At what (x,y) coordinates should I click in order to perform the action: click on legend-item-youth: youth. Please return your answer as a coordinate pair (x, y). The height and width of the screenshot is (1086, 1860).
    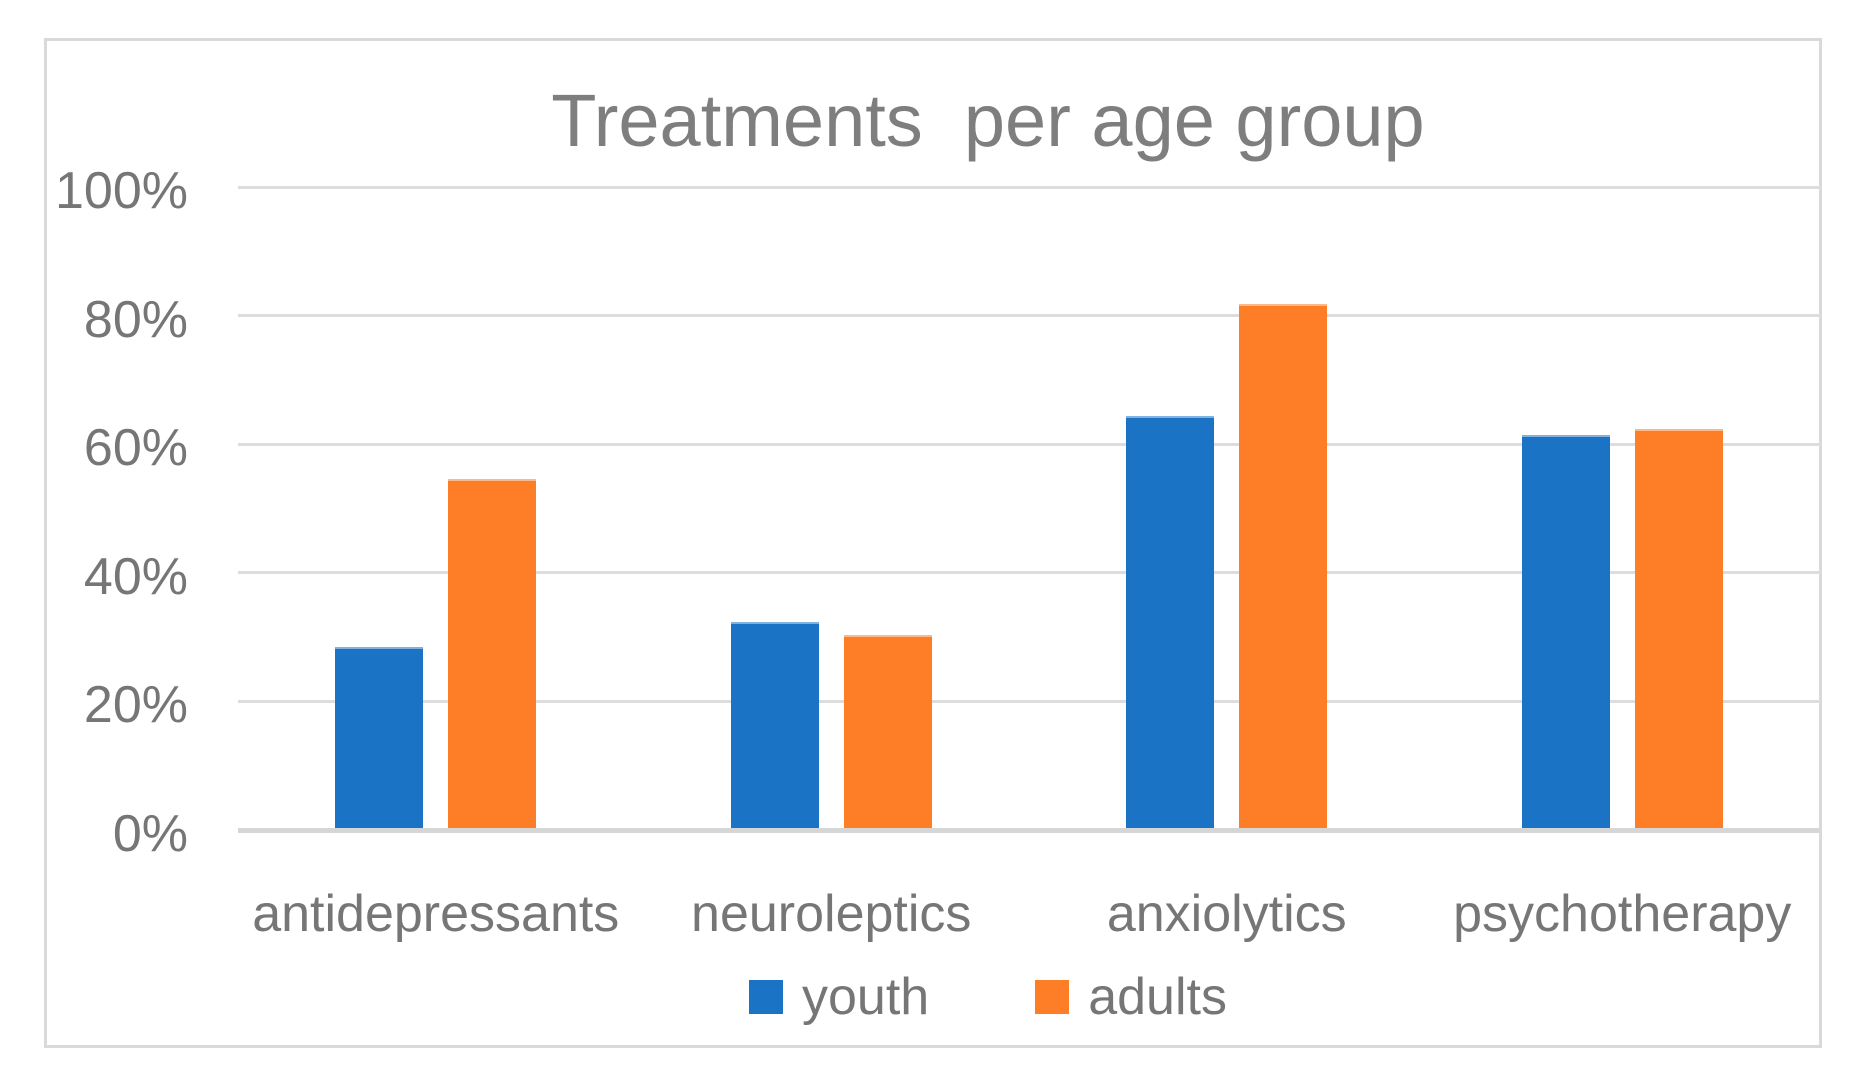
    Looking at the image, I should click on (839, 997).